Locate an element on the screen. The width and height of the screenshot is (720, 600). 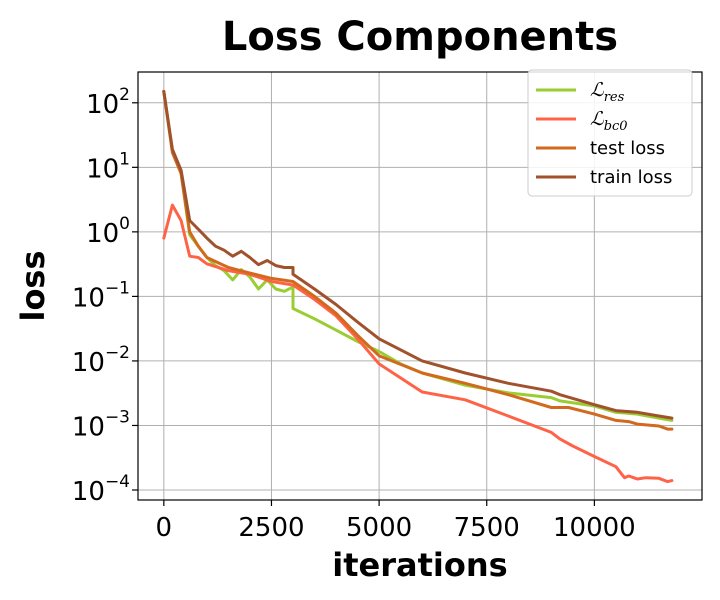
y-tick-label: 10⁰ is located at coordinates (108, 231).